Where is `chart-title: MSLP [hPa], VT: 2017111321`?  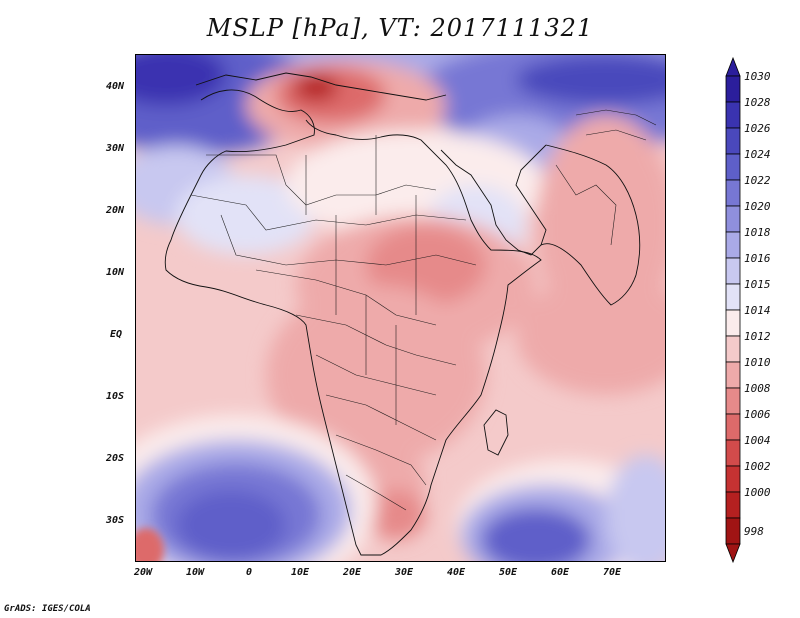
chart-title: MSLP [hPa], VT: 2017111321 is located at coordinates (400, 28).